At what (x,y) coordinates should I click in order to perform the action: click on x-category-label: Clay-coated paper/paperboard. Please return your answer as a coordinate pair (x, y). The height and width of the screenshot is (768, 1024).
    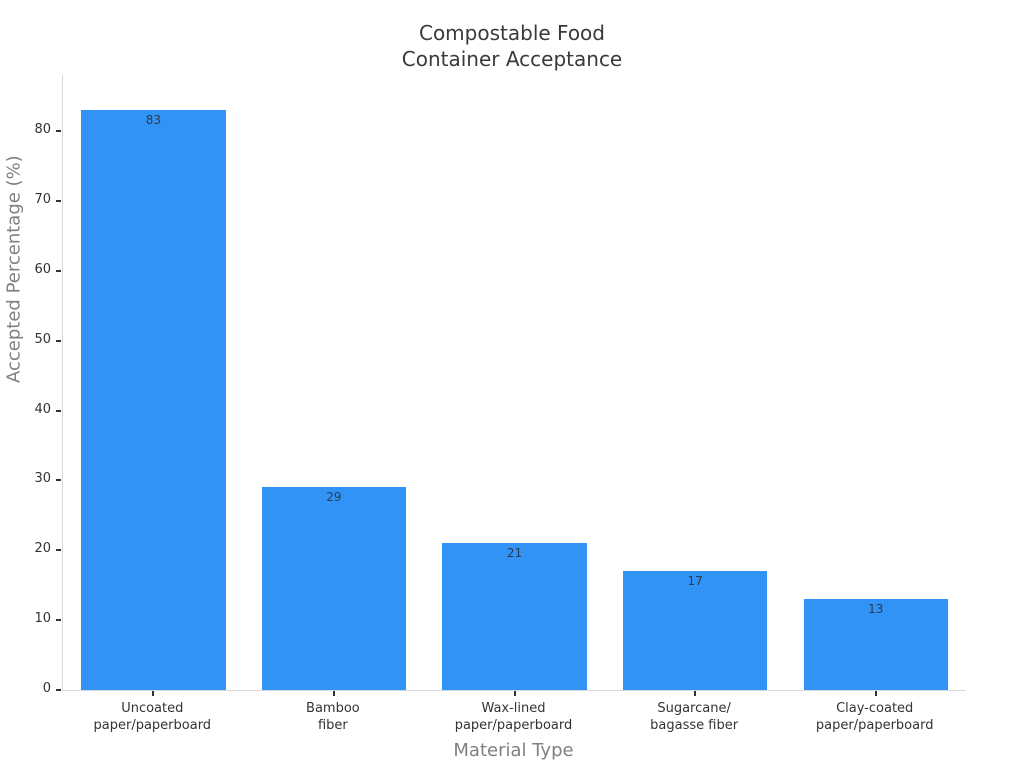
    Looking at the image, I should click on (874, 717).